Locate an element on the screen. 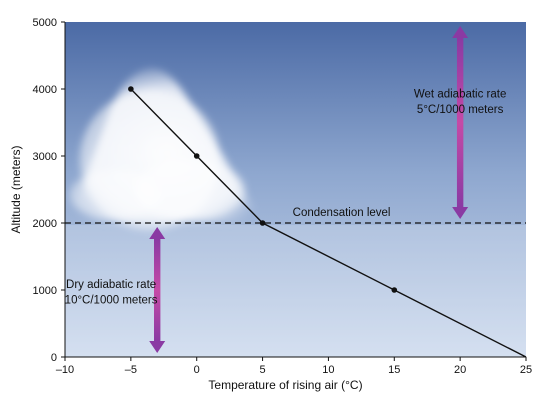 The image size is (545, 416). wet-rate-label-line2: 5°C/1000 meters is located at coordinates (460, 110).